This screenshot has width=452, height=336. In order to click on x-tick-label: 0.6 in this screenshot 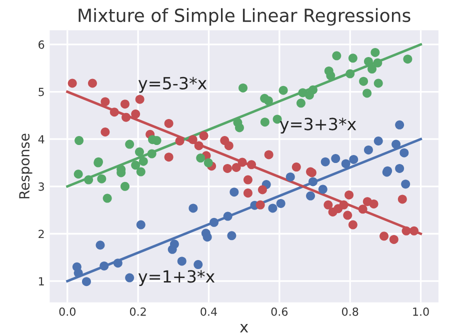, I will do `click(279, 311)`.